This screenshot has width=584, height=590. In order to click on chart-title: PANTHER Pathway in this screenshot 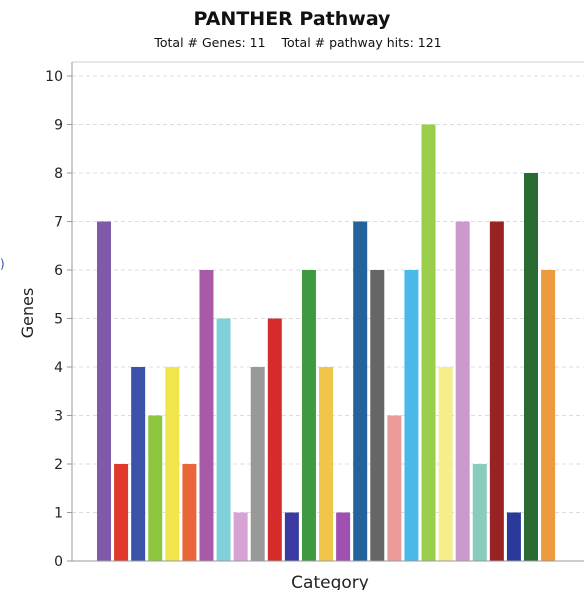, I will do `click(292, 19)`.